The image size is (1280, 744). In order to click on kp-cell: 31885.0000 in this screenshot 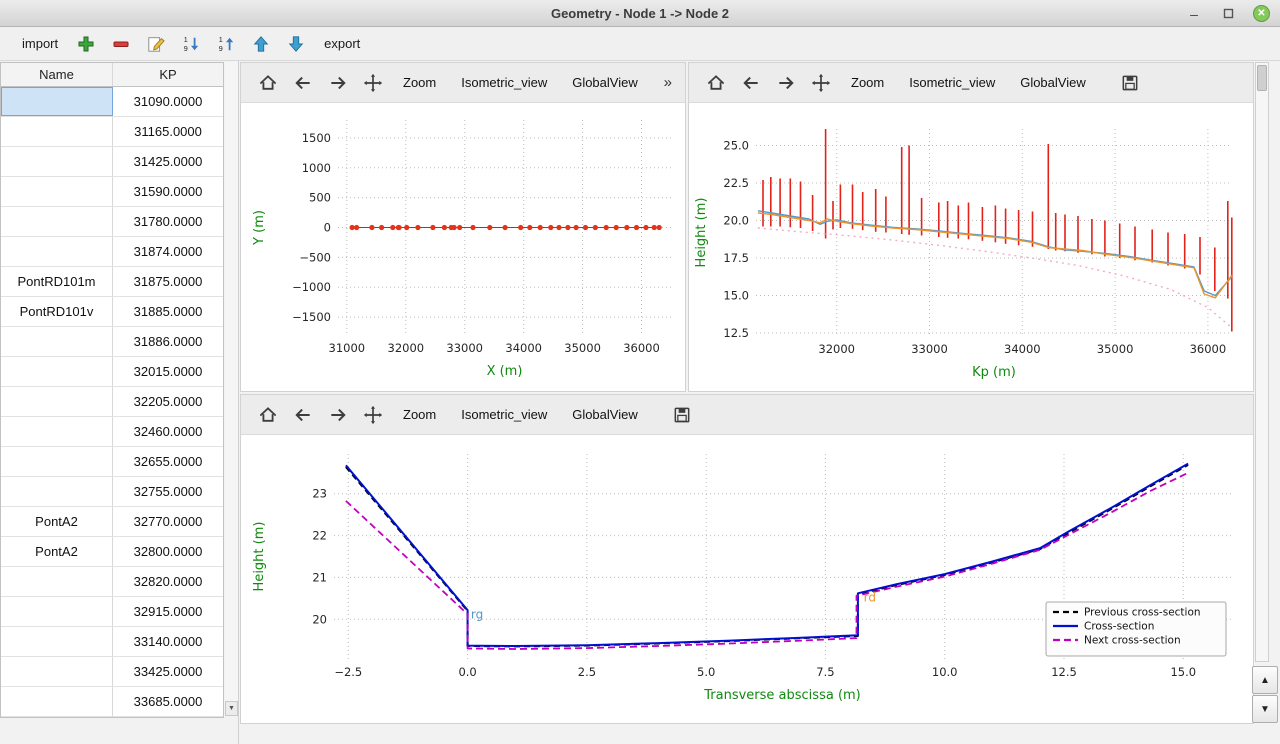, I will do `click(168, 311)`.